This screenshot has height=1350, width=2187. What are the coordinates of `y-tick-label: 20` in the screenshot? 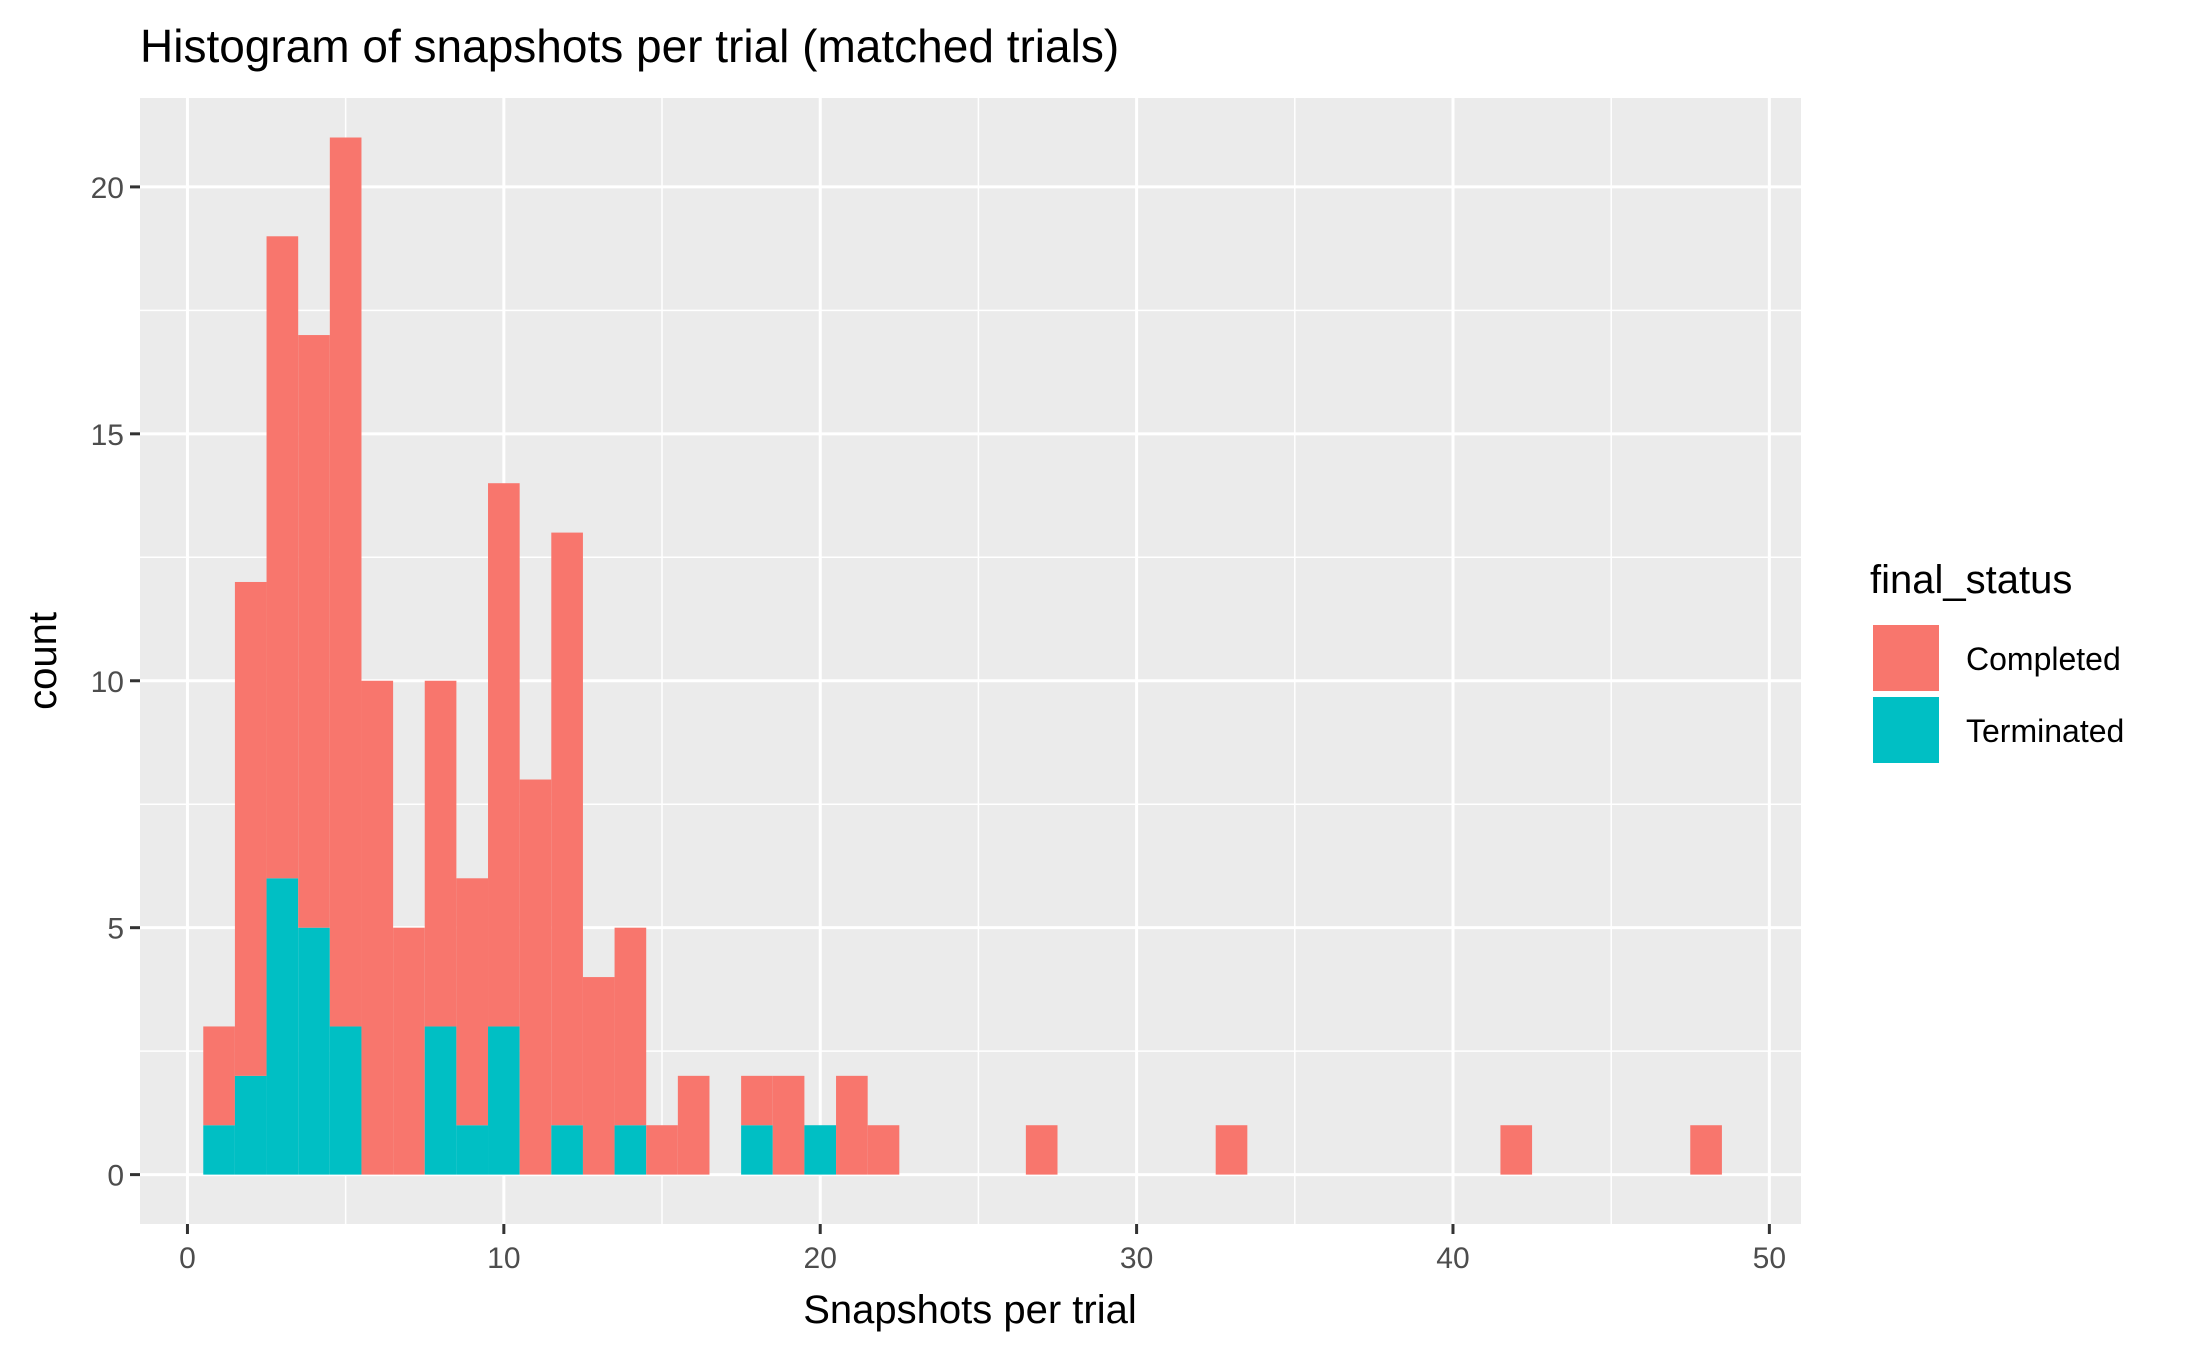 It's located at (107, 188).